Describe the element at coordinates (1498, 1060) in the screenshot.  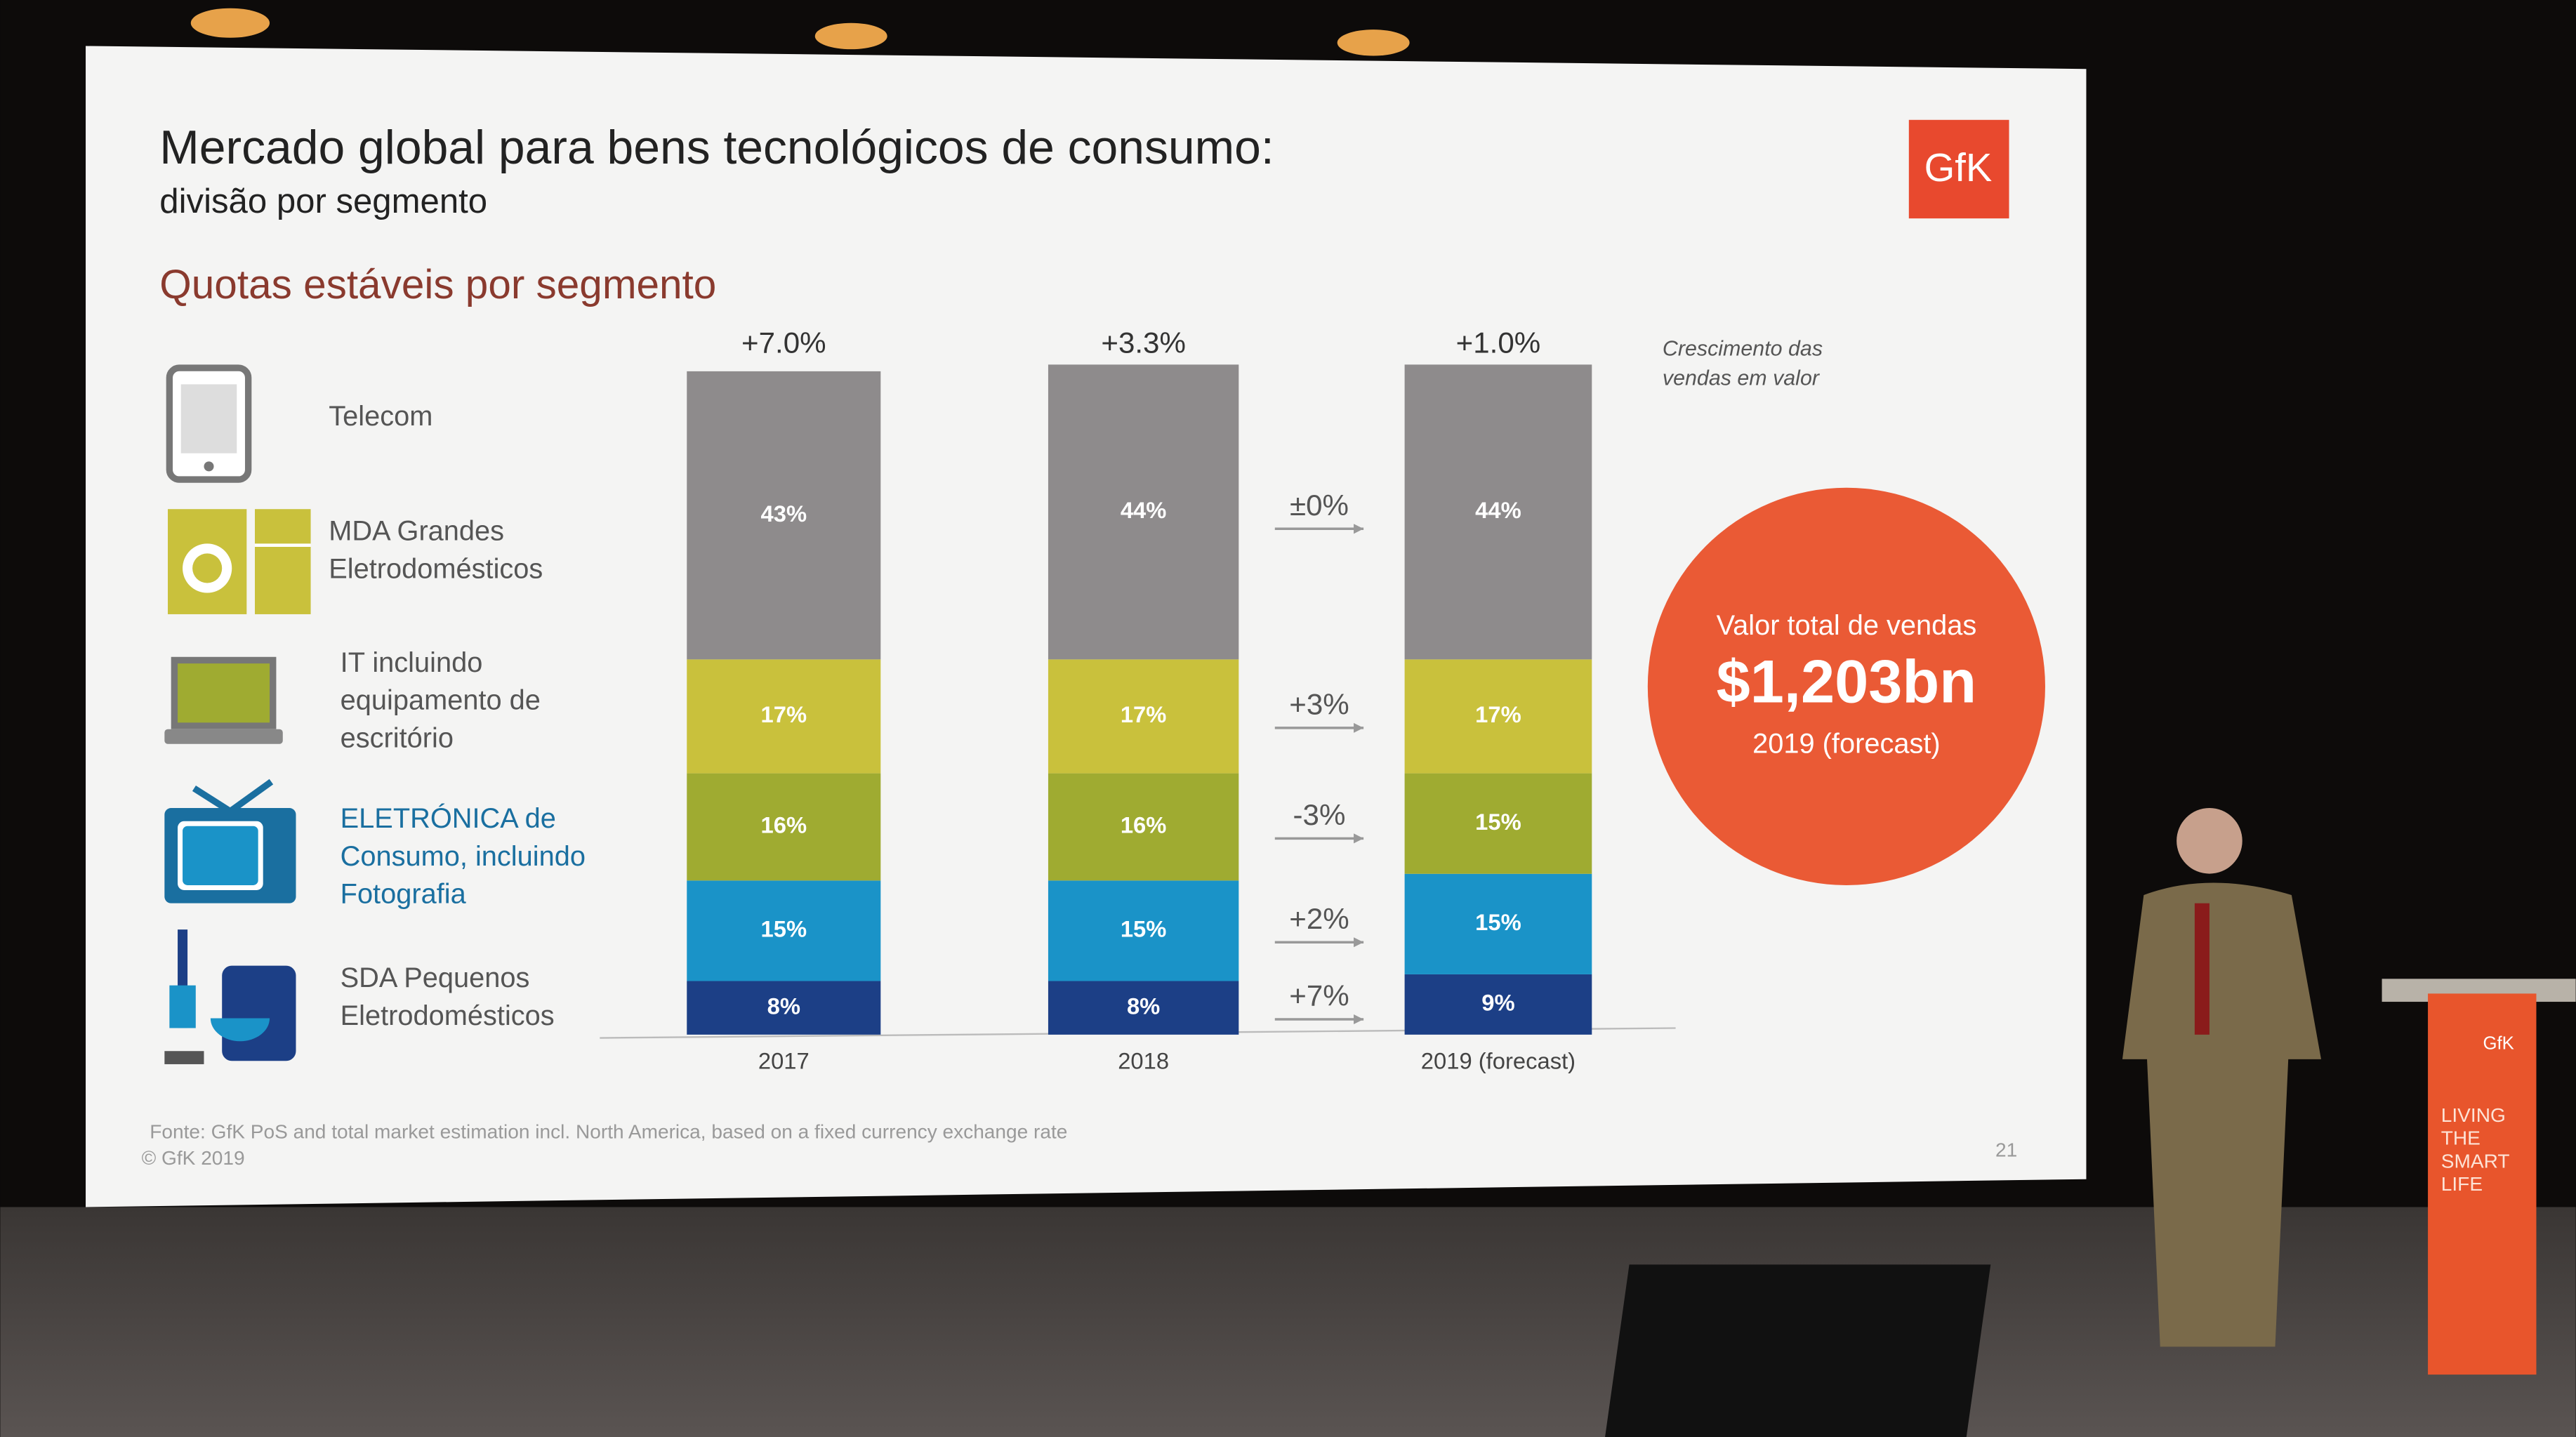
I see `x-tick-label: 2019 (forecast)` at that location.